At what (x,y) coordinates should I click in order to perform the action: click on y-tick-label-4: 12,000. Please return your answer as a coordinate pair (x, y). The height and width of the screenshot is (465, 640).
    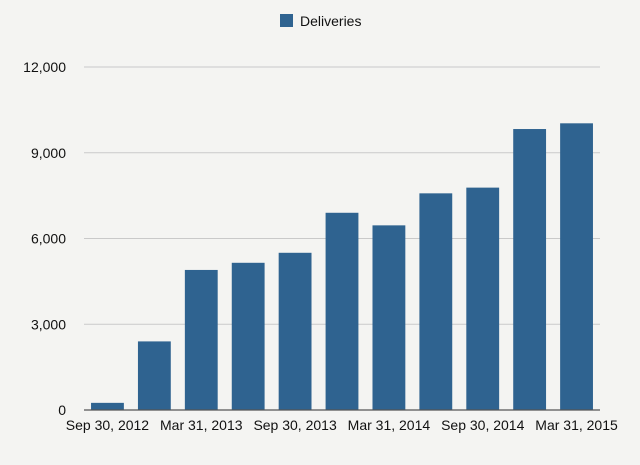
    Looking at the image, I should click on (44, 67).